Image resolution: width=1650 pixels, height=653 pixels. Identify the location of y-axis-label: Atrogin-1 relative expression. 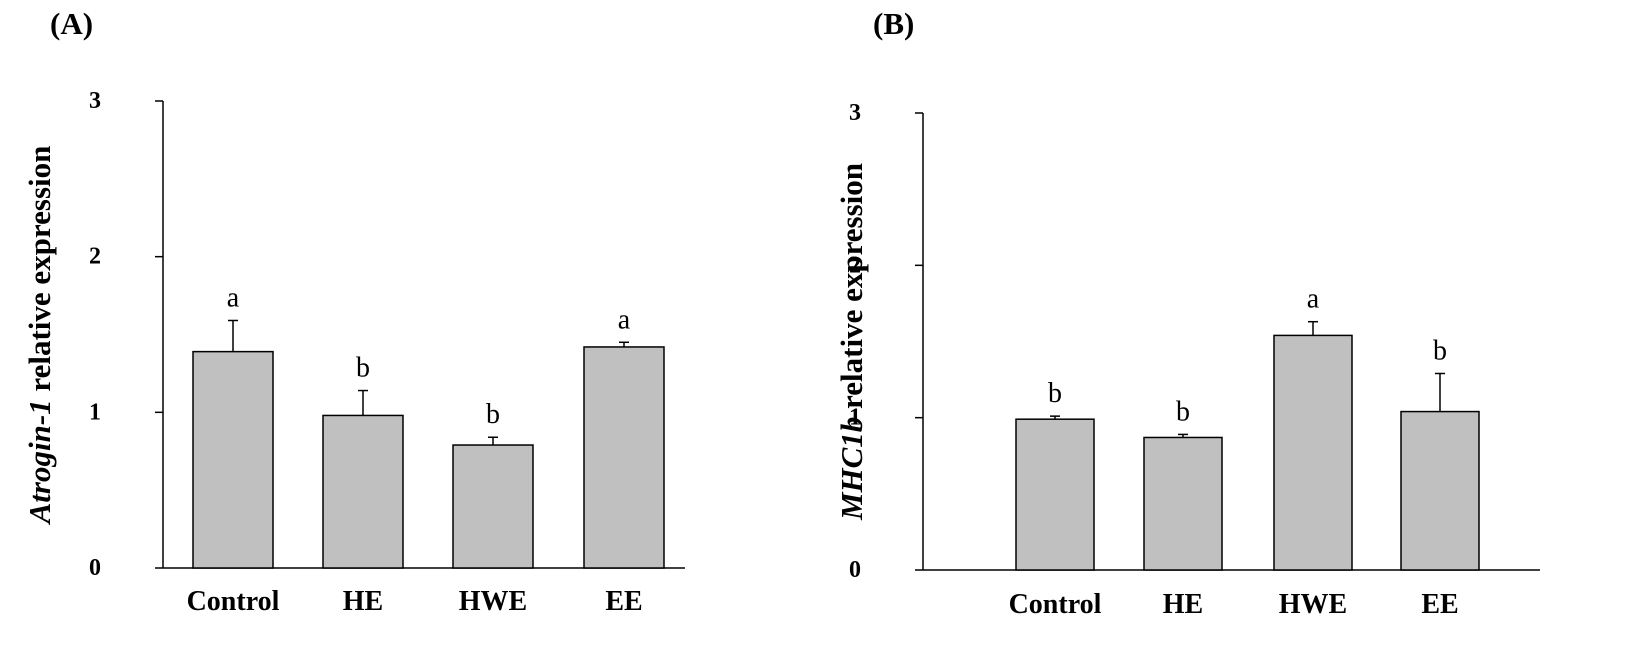
(39, 336).